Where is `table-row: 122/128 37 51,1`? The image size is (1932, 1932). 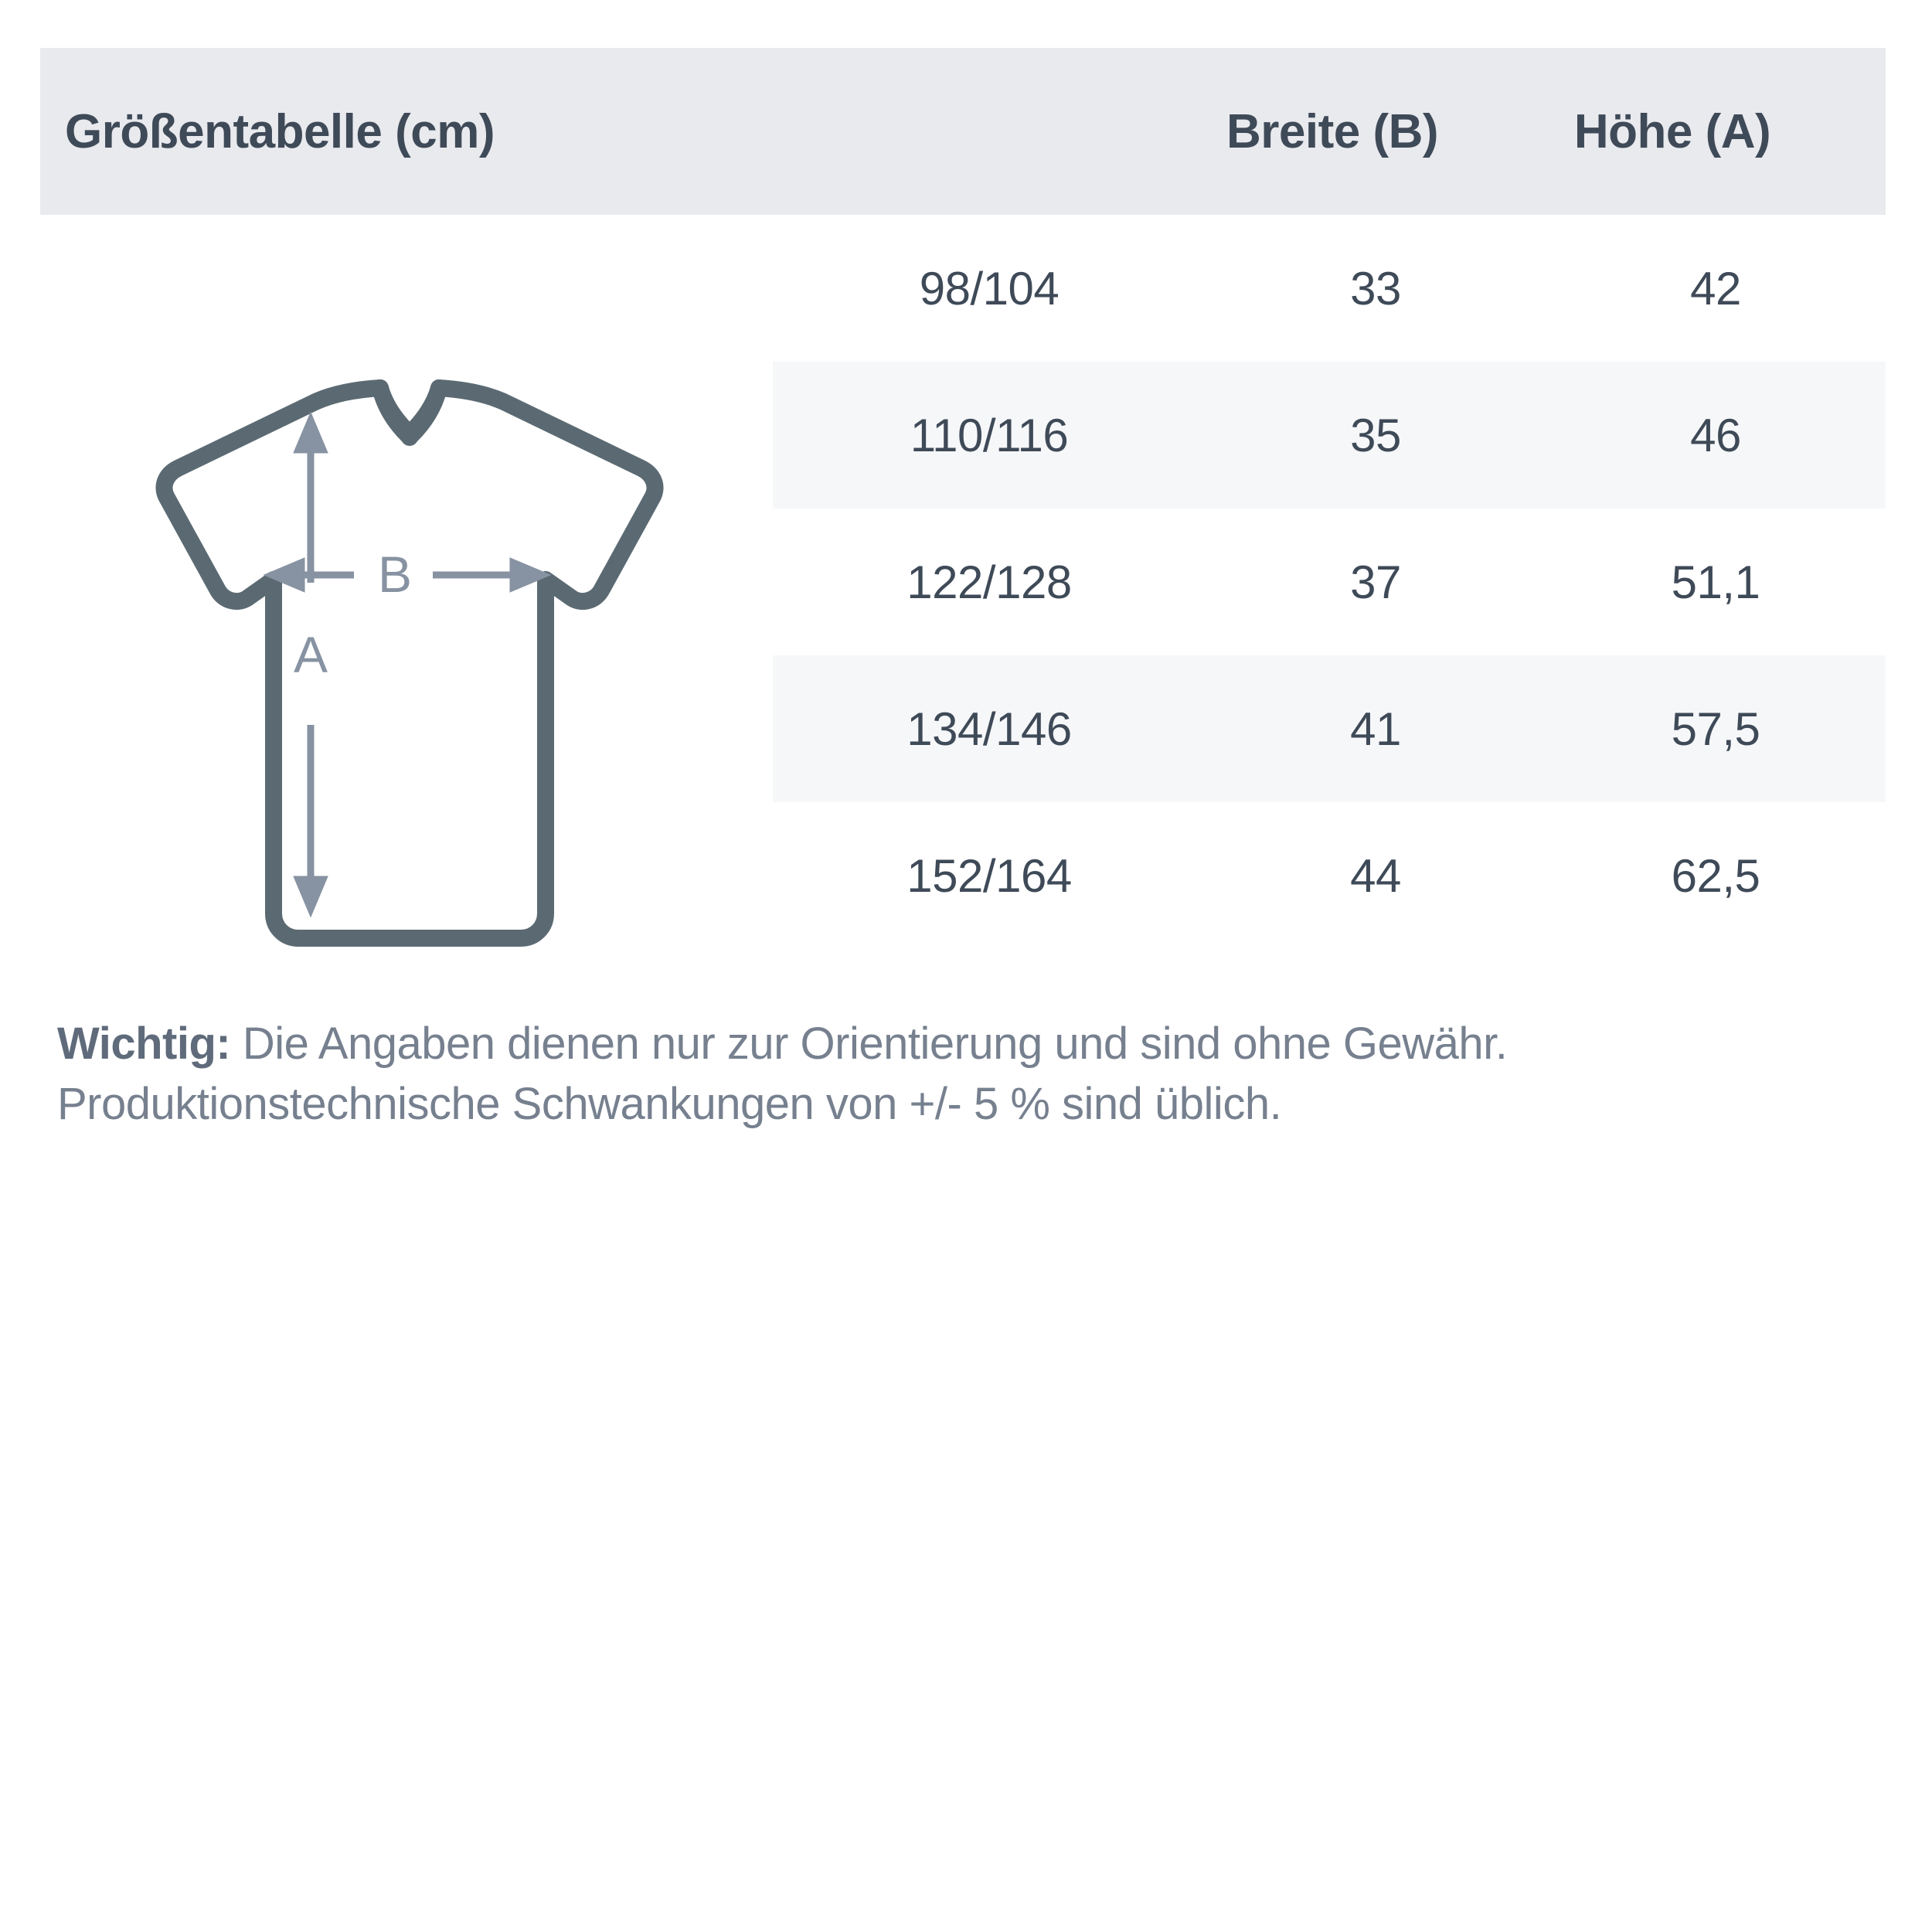 table-row: 122/128 37 51,1 is located at coordinates (1329, 582).